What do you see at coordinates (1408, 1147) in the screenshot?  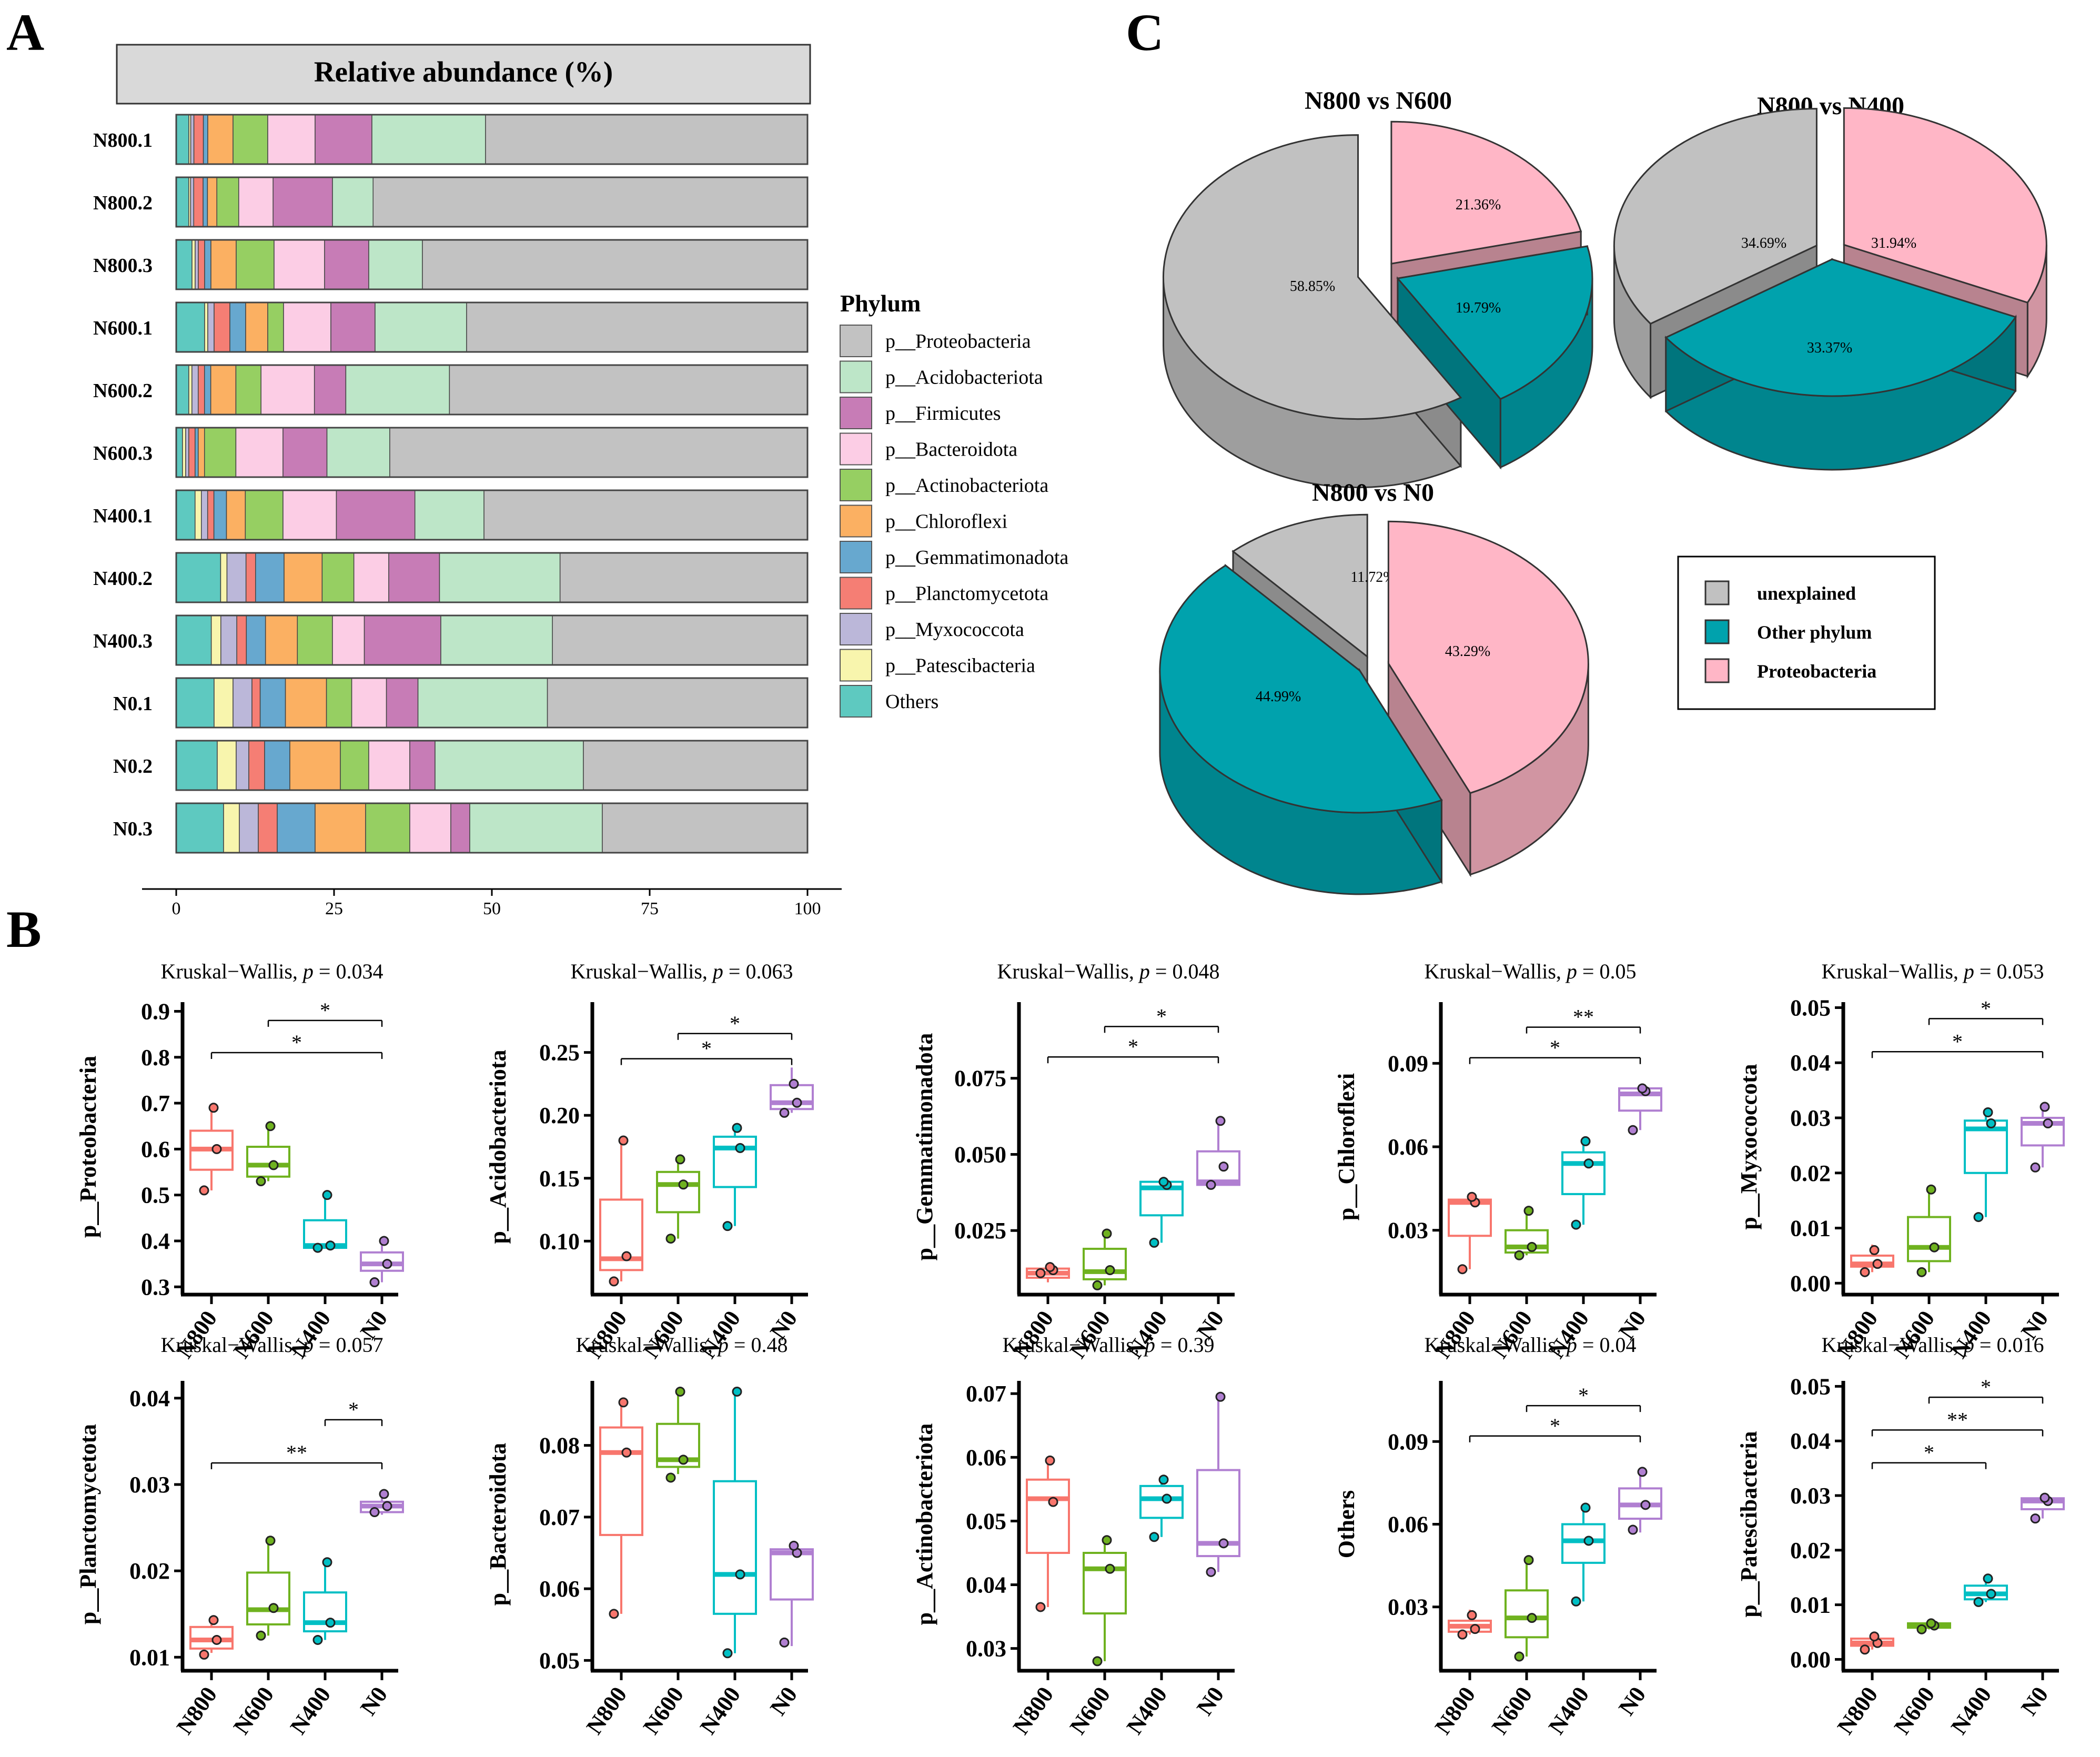 I see `y-tick-label-chloroflexi-1: 0.06` at bounding box center [1408, 1147].